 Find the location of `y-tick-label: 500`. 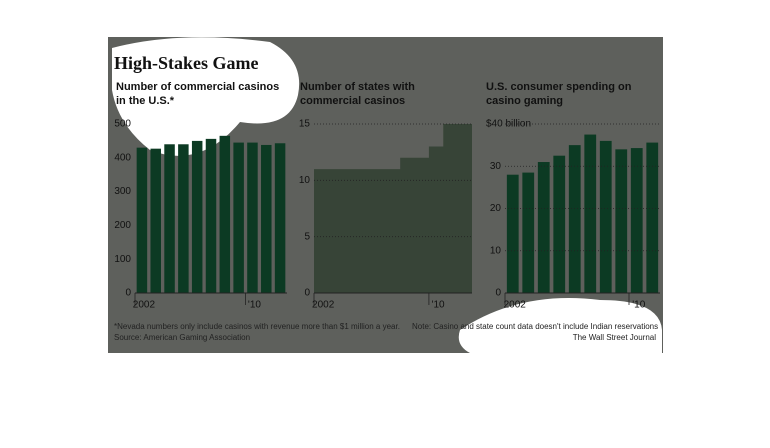

y-tick-label: 500 is located at coordinates (122, 124).